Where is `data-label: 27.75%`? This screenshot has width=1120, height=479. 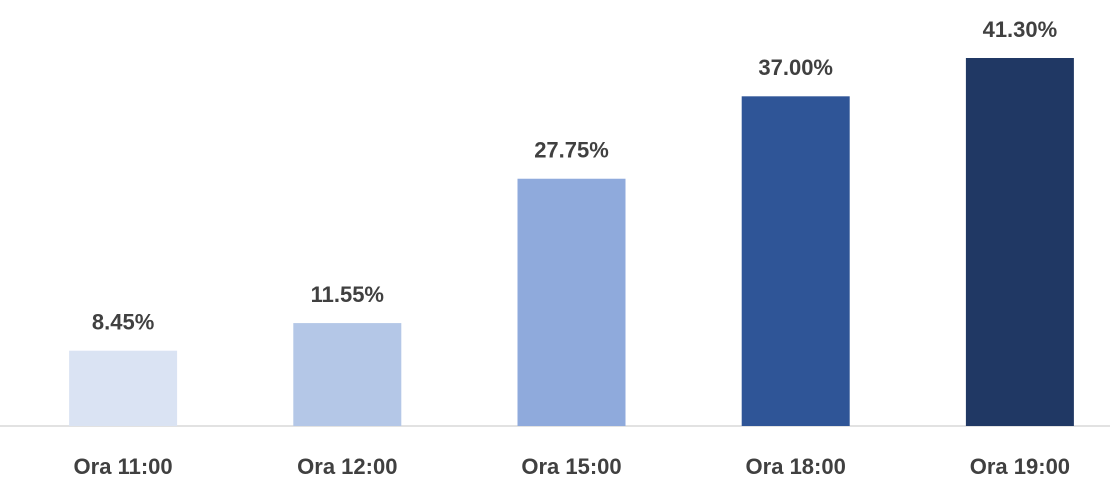 data-label: 27.75% is located at coordinates (571, 150).